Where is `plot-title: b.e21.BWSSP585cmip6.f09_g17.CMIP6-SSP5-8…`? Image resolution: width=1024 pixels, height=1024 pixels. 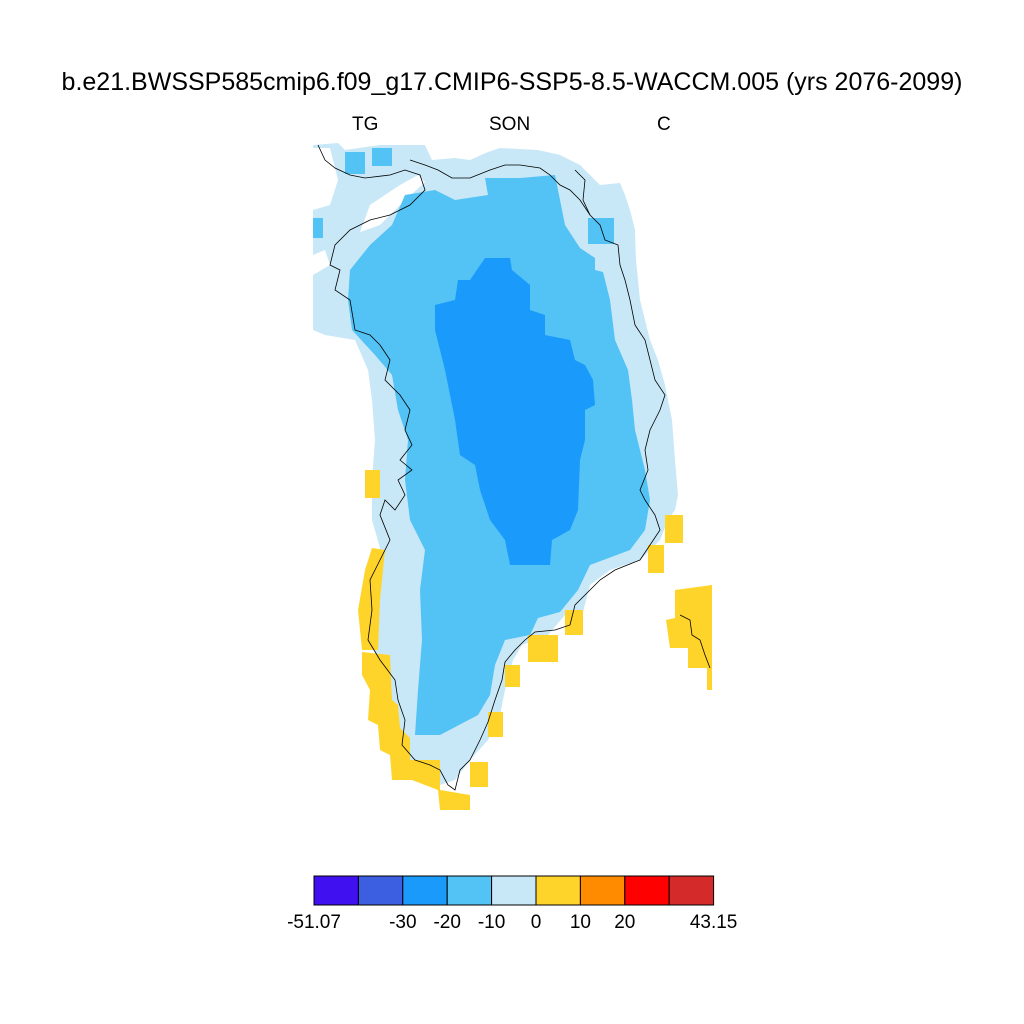 plot-title: b.e21.BWSSP585cmip6.f09_g17.CMIP6-SSP5-8… is located at coordinates (512, 82).